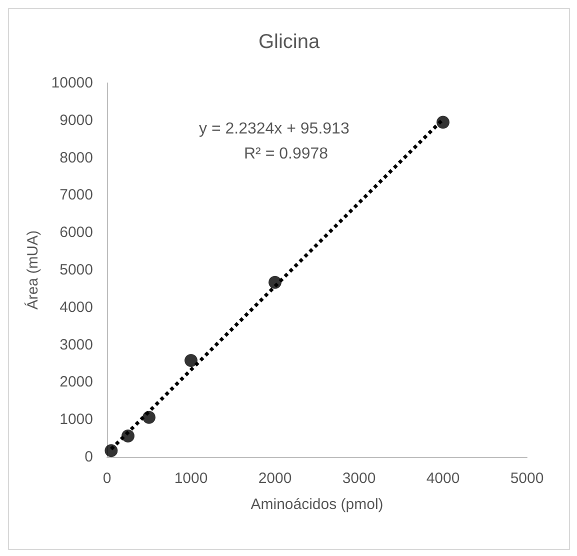 This screenshot has height=556, width=577. I want to click on x-axis-title: Aminoácidos (pmol), so click(317, 504).